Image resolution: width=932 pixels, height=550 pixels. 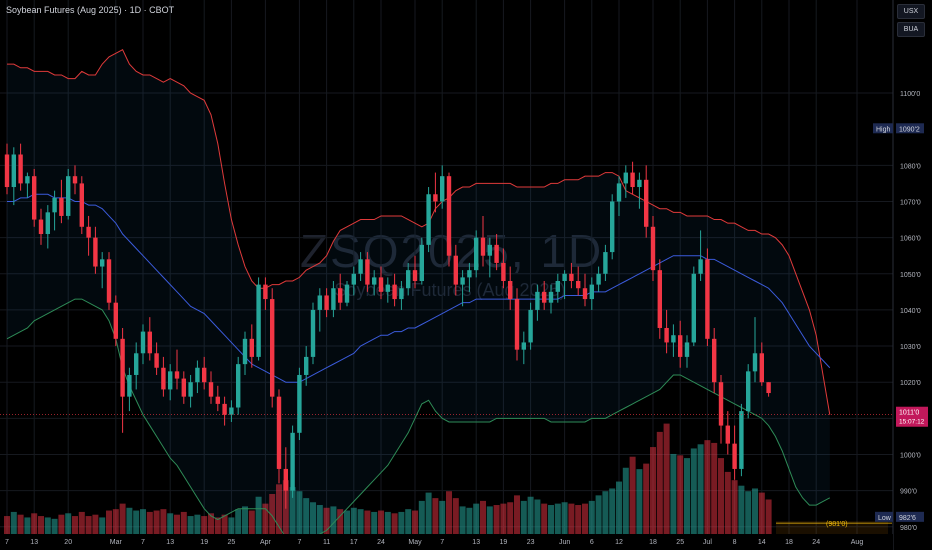 What do you see at coordinates (564, 542) in the screenshot?
I see `time-tick-label: Jun` at bounding box center [564, 542].